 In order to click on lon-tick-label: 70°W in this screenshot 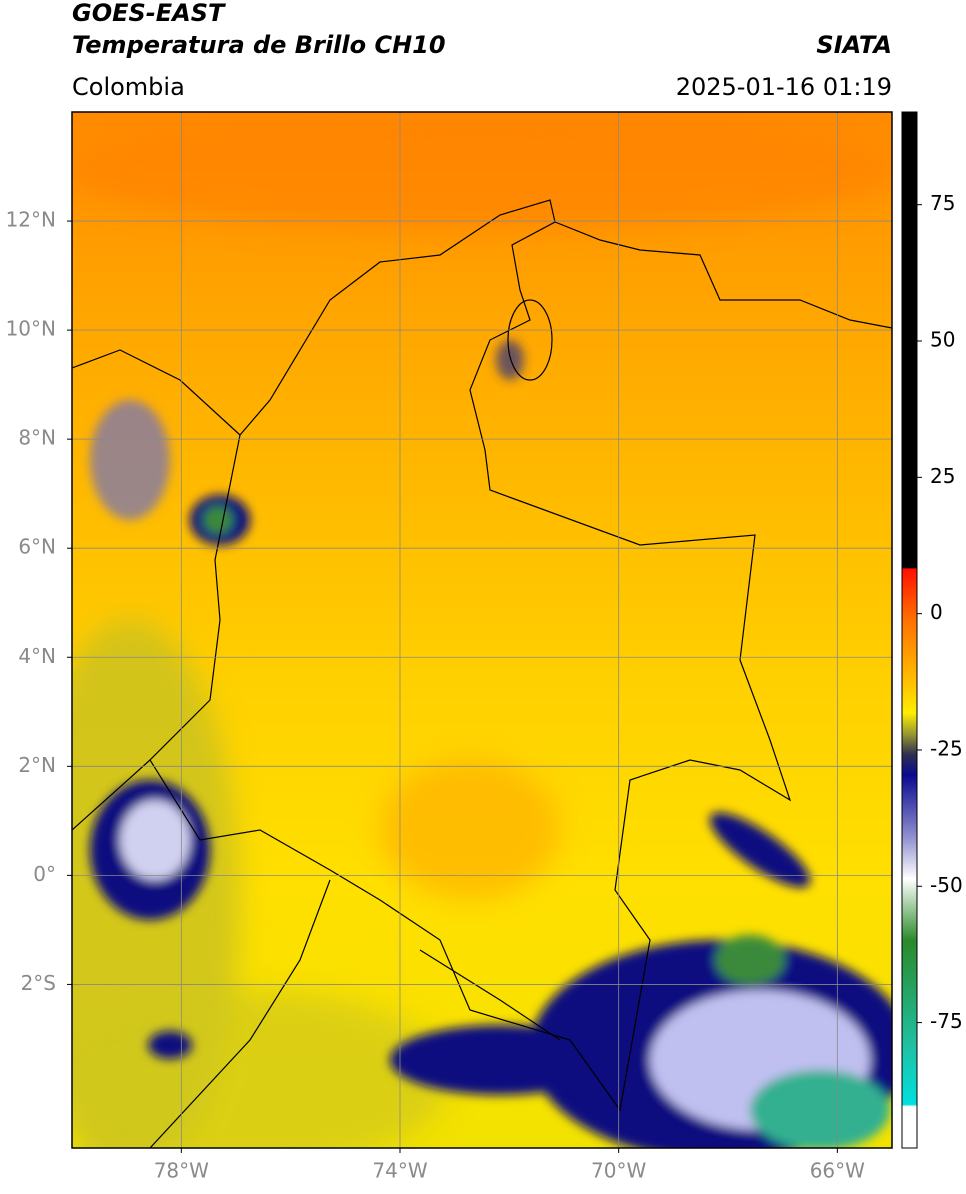, I will do `click(618, 1171)`.